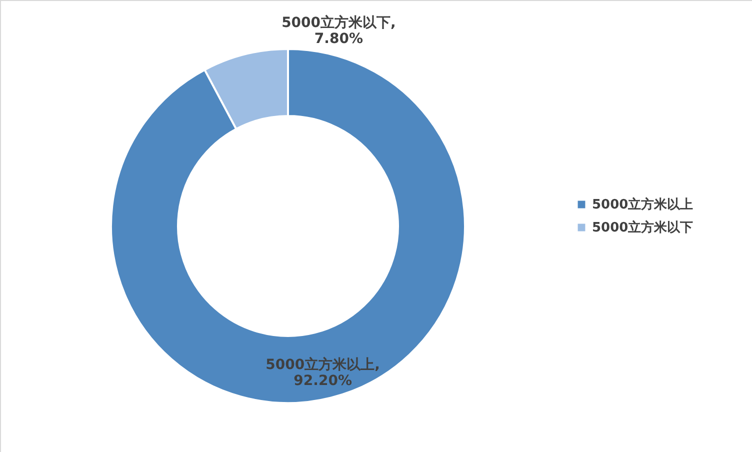 The image size is (752, 452). I want to click on legend-label: 5000立方米以上, so click(643, 204).